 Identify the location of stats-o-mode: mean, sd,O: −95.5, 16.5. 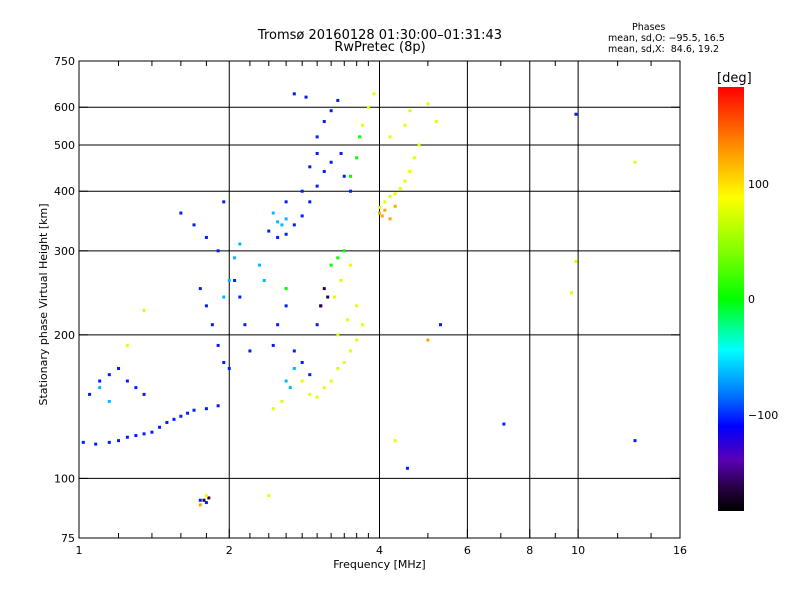
(666, 38).